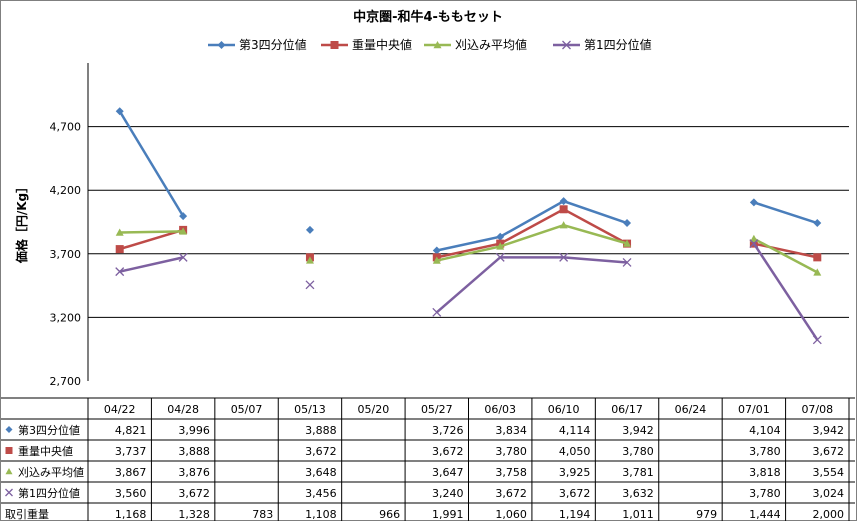 This screenshot has height=521, width=857. What do you see at coordinates (131, 493) in the screenshot?
I see `data-label: 3,560` at bounding box center [131, 493].